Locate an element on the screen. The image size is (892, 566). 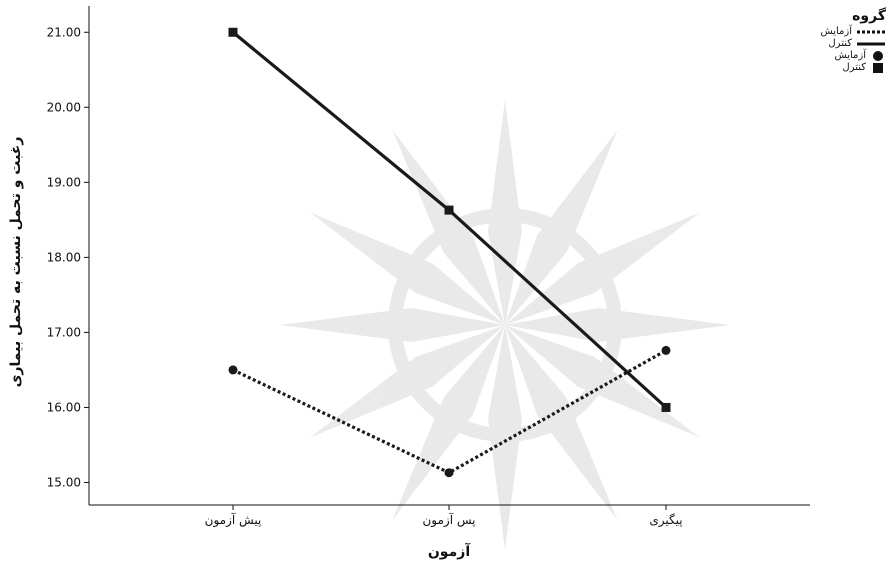
y-tick-label: 19.00 is located at coordinates (64, 182).